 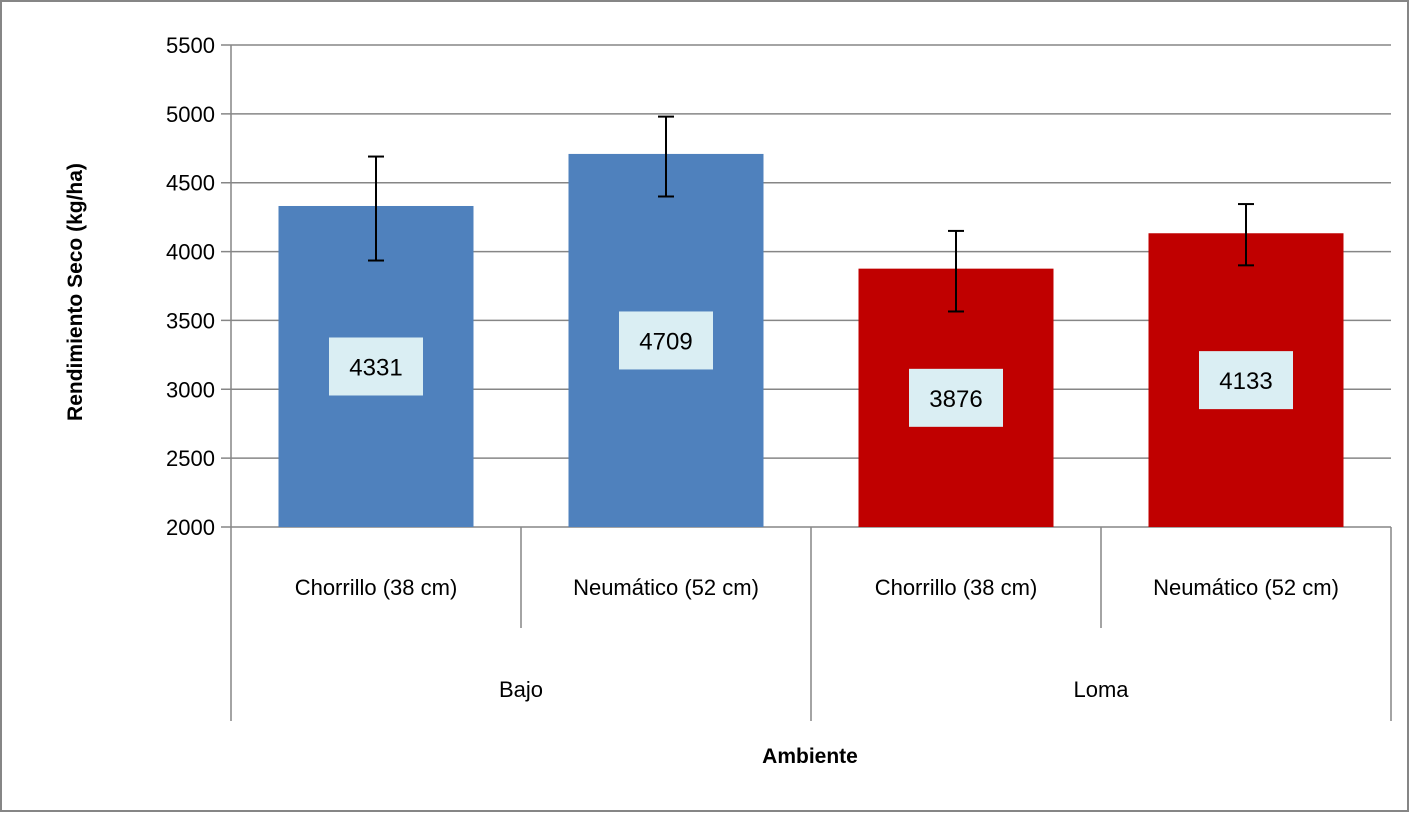 I want to click on y-tick-label: 2500, so click(x=190, y=458).